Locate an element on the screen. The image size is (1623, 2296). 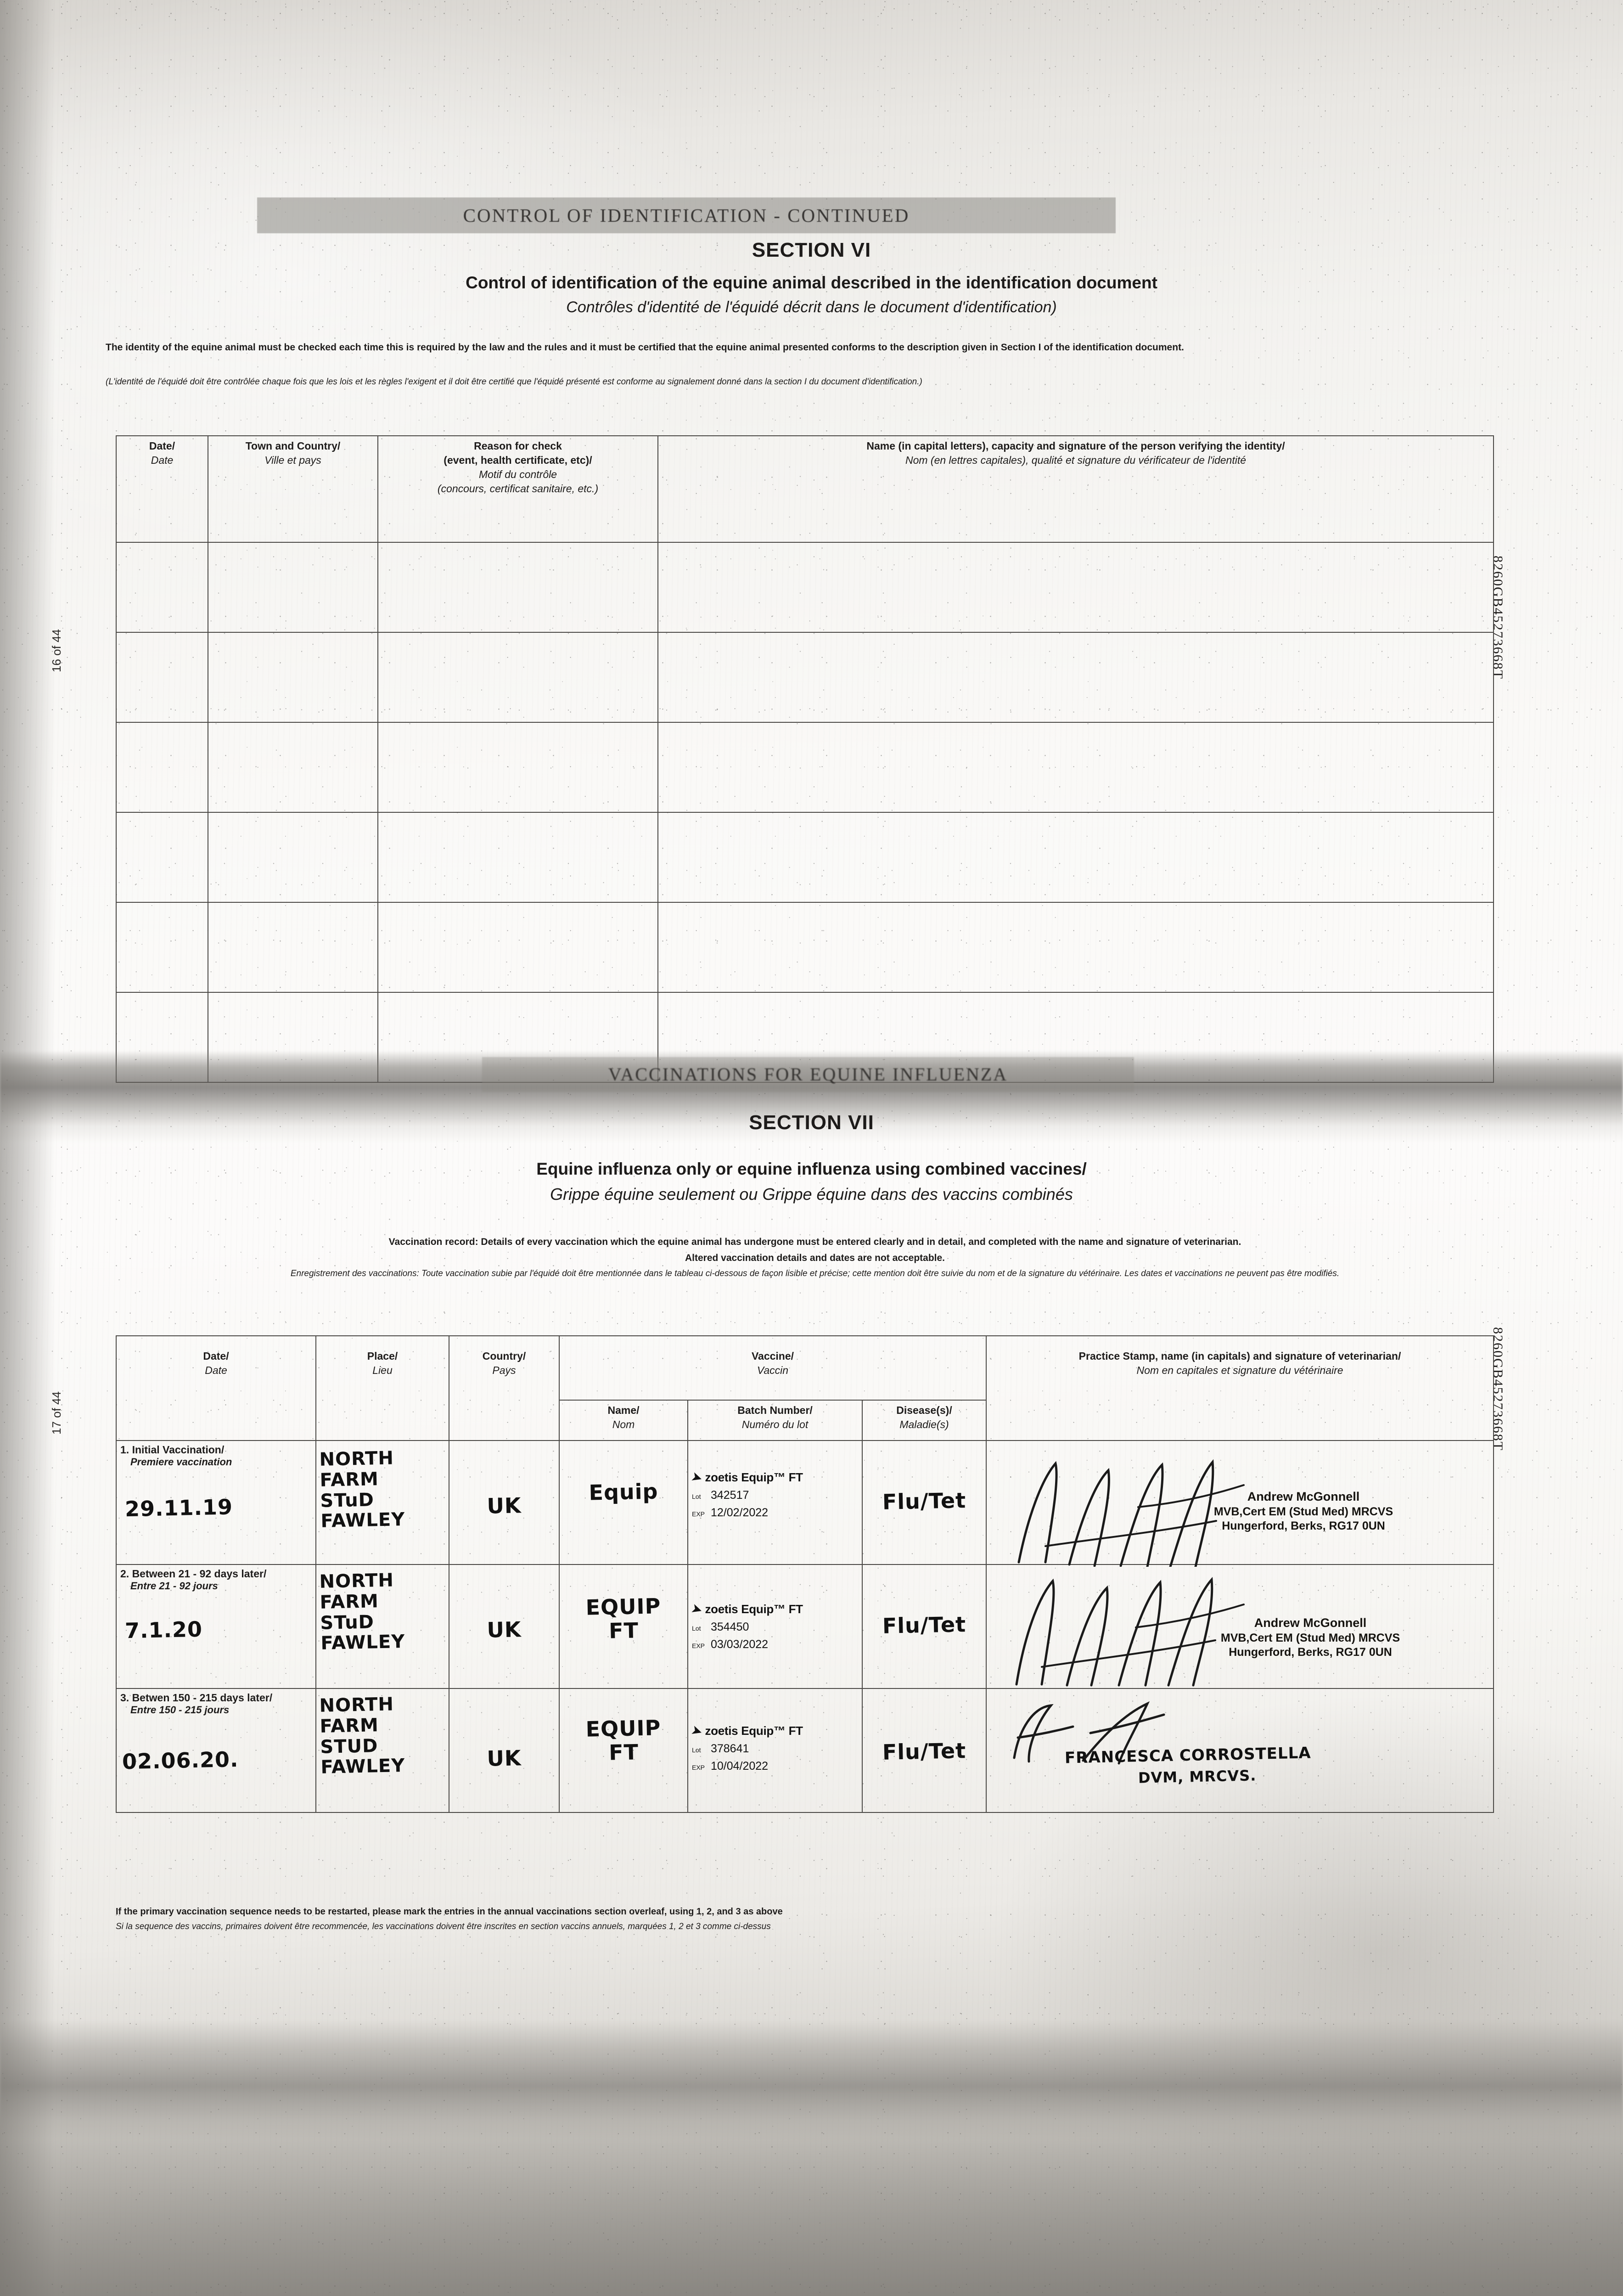
col-vaccine-en: Vaccine/ is located at coordinates (772, 1356).